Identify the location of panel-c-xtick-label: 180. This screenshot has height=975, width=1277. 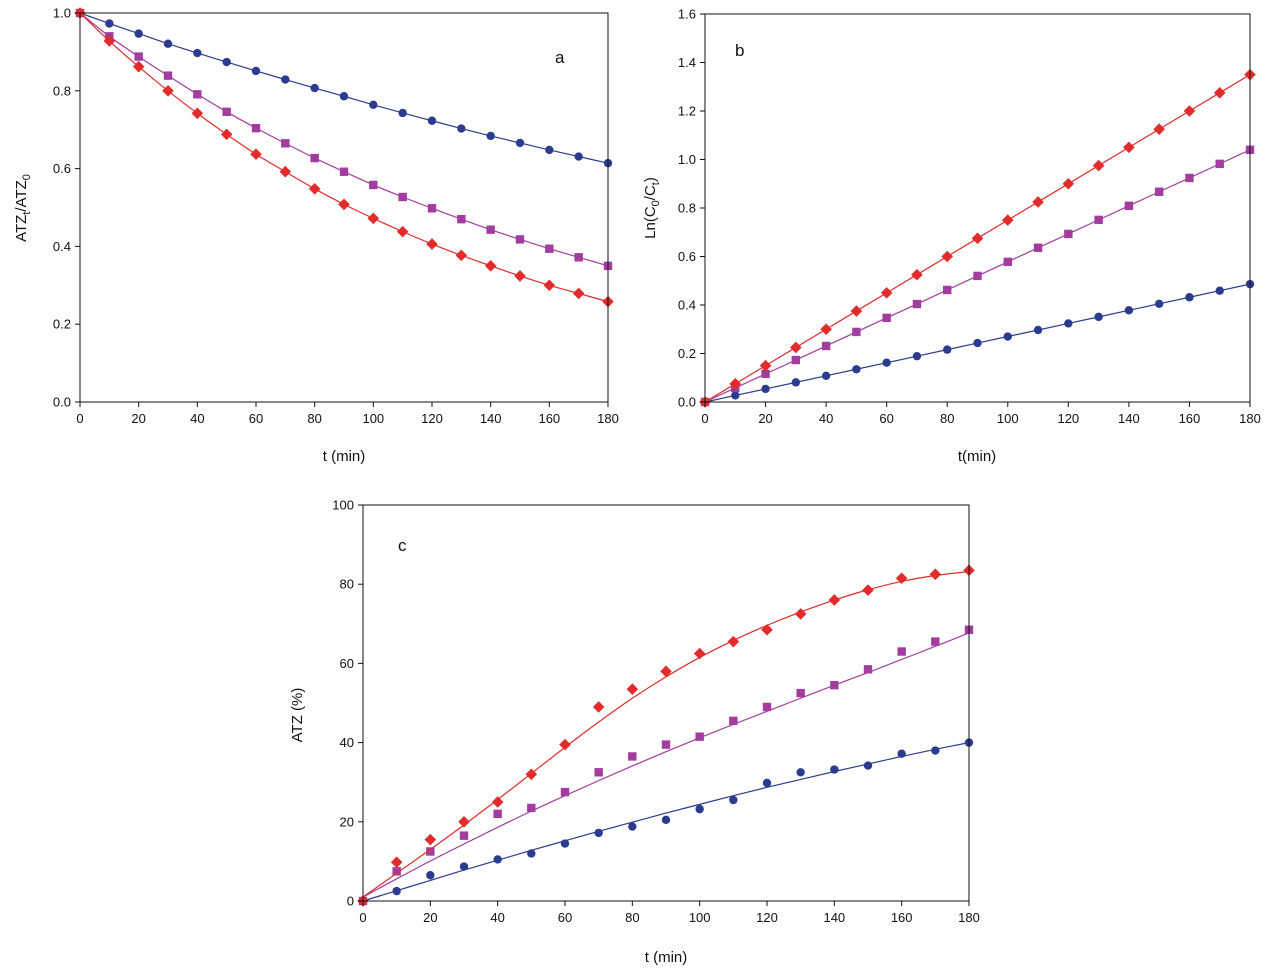
(969, 917).